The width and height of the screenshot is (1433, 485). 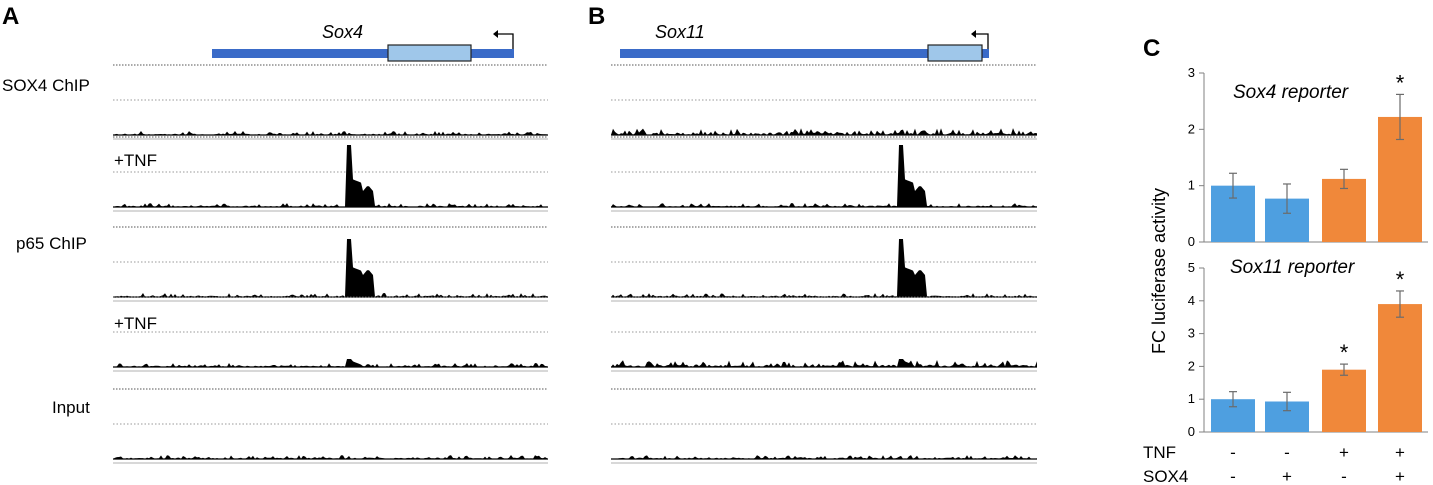 I want to click on exon-box-sox4, so click(x=429, y=53).